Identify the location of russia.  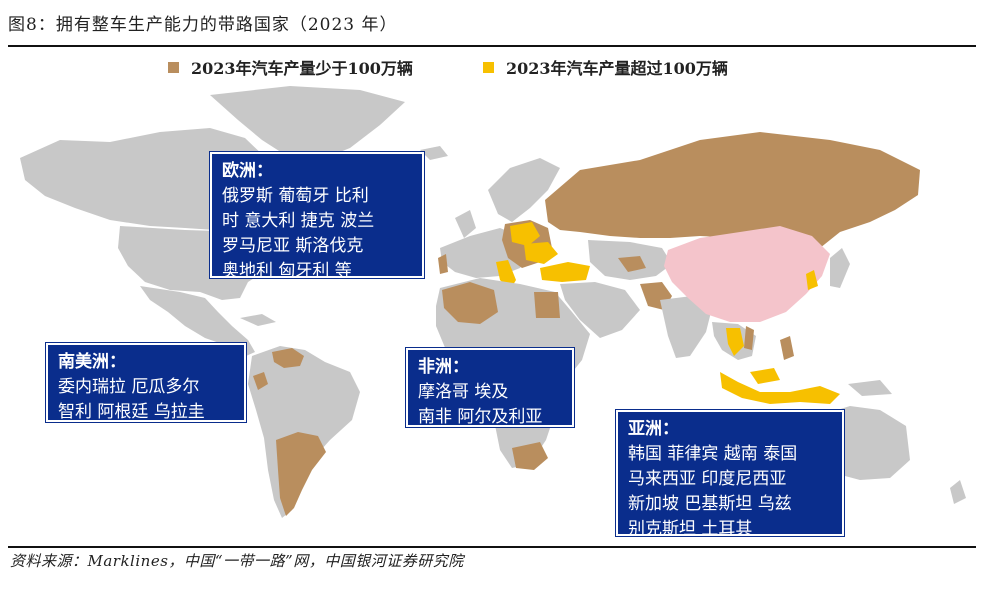
(732, 191).